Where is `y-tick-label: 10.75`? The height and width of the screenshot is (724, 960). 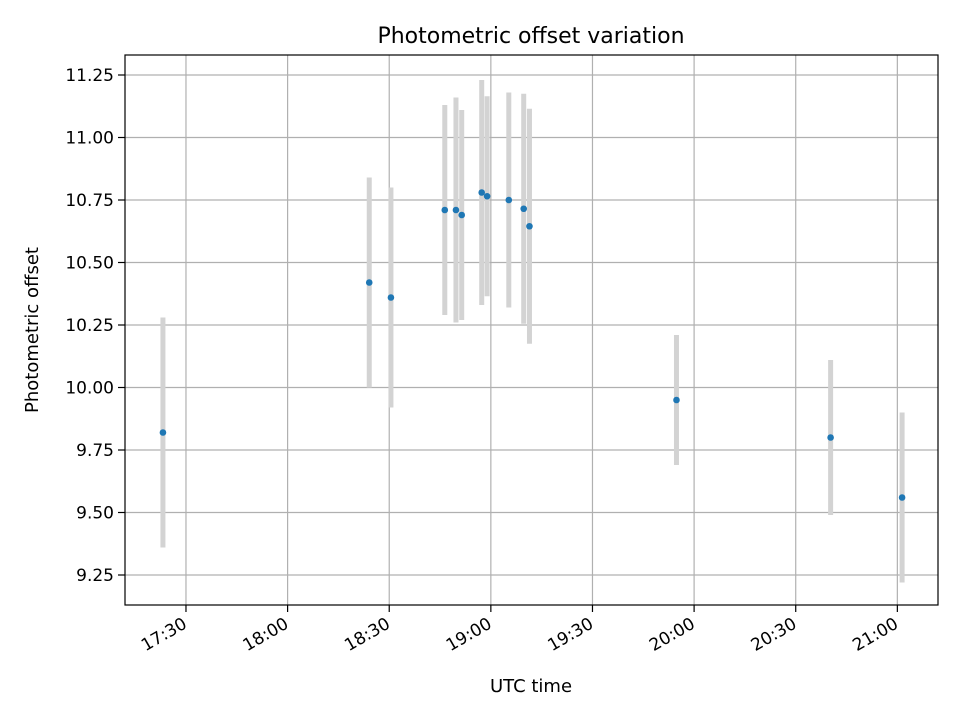
y-tick-label: 10.75 is located at coordinates (89, 201).